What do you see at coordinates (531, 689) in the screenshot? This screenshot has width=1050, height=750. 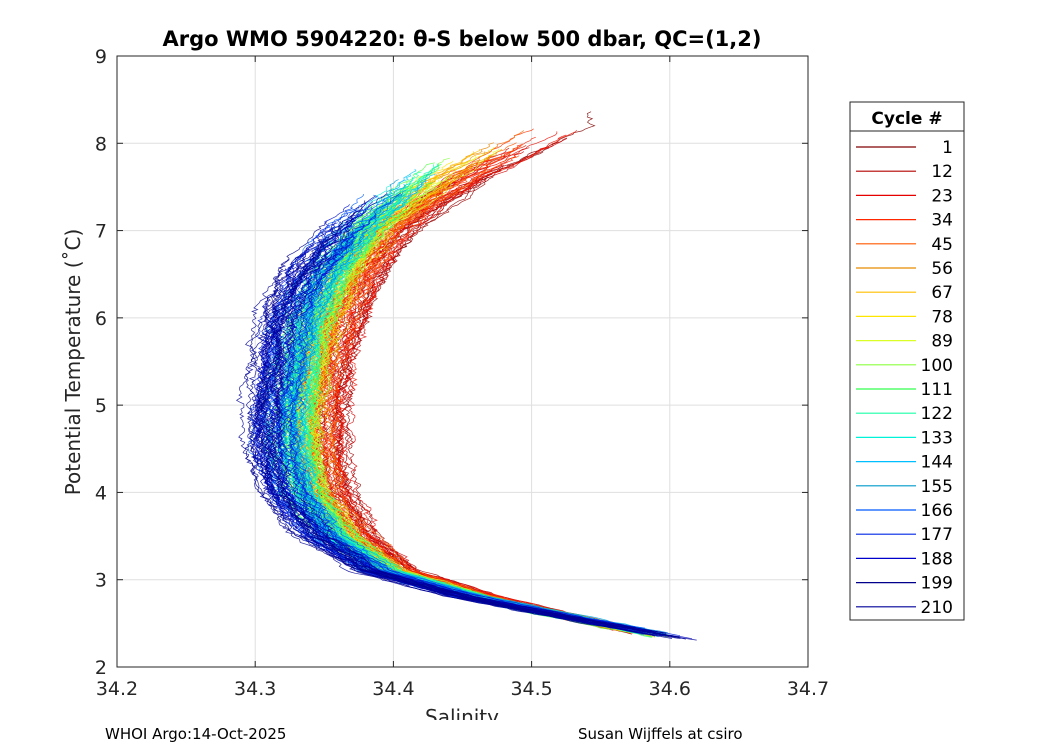 I see `x-tick-label: 34.5` at bounding box center [531, 689].